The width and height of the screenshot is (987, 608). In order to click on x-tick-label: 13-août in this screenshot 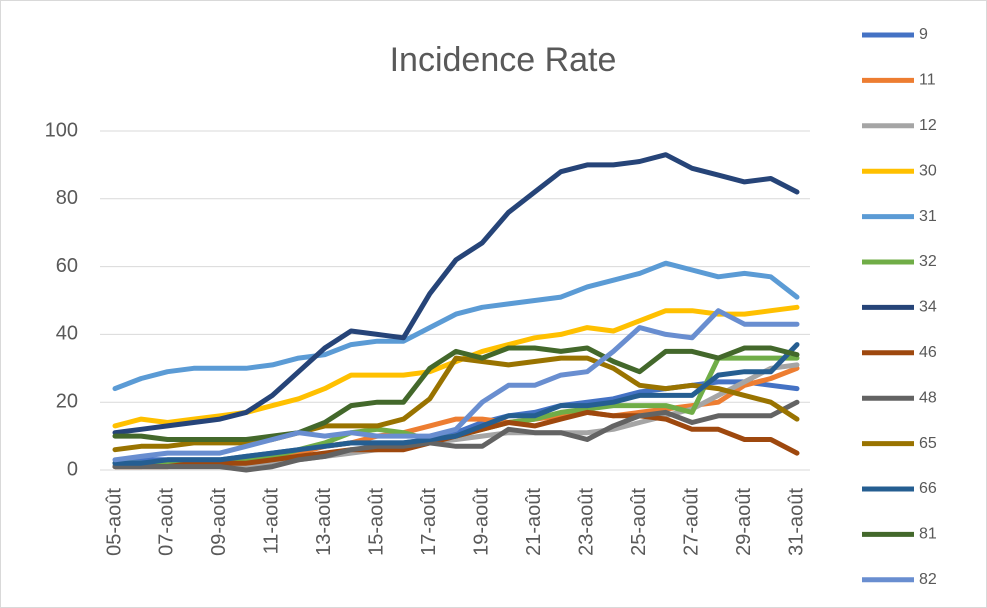, I will do `click(324, 522)`.